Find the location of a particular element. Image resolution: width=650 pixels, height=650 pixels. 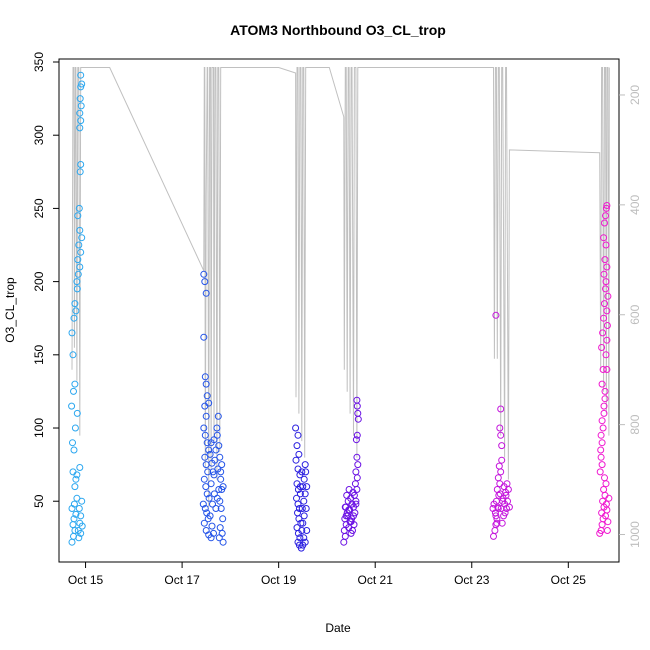

y-tick-label: 350 is located at coordinates (39, 62).